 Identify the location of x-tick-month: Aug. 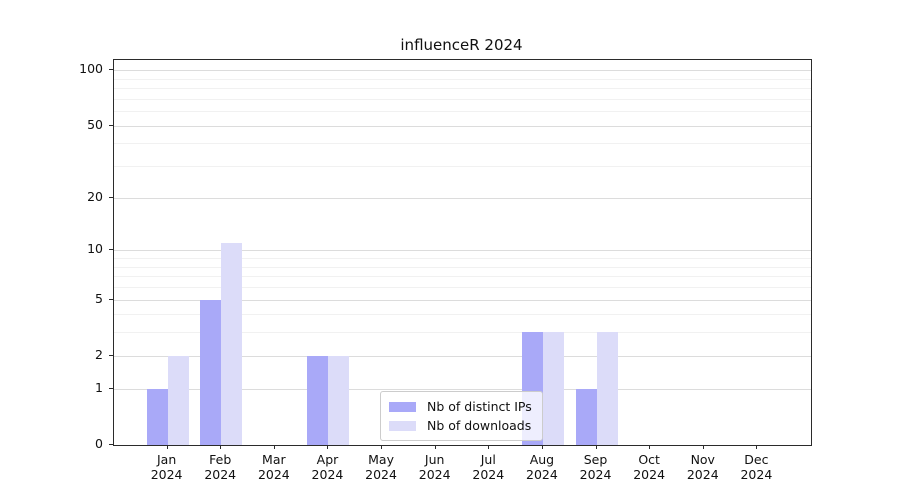
(542, 459).